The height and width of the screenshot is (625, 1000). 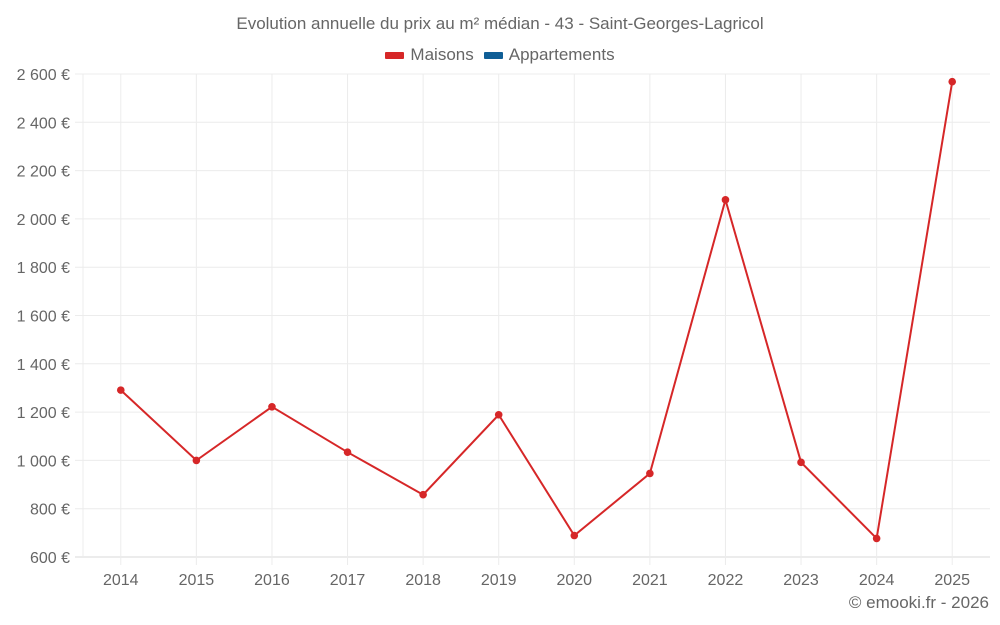 I want to click on y-tick-label: 600 €, so click(x=50, y=558).